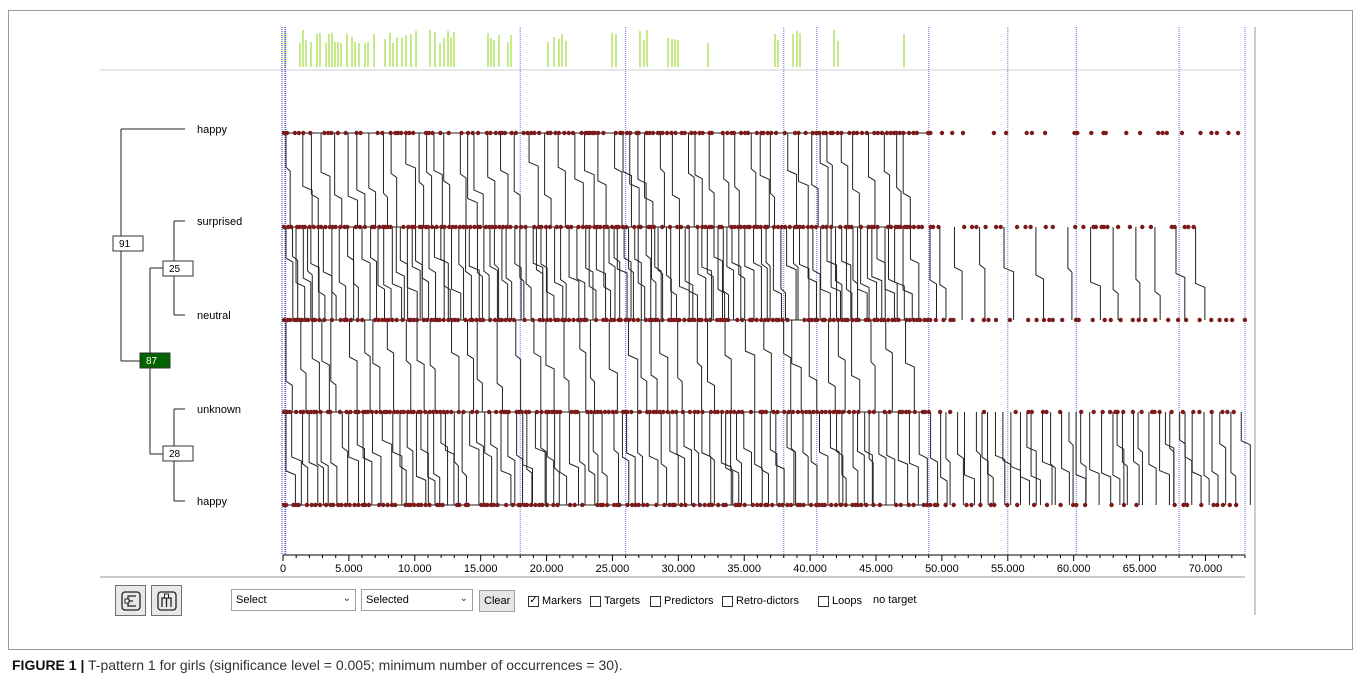 The image size is (1360, 679). I want to click on targets-checkbox: Targets, so click(615, 601).